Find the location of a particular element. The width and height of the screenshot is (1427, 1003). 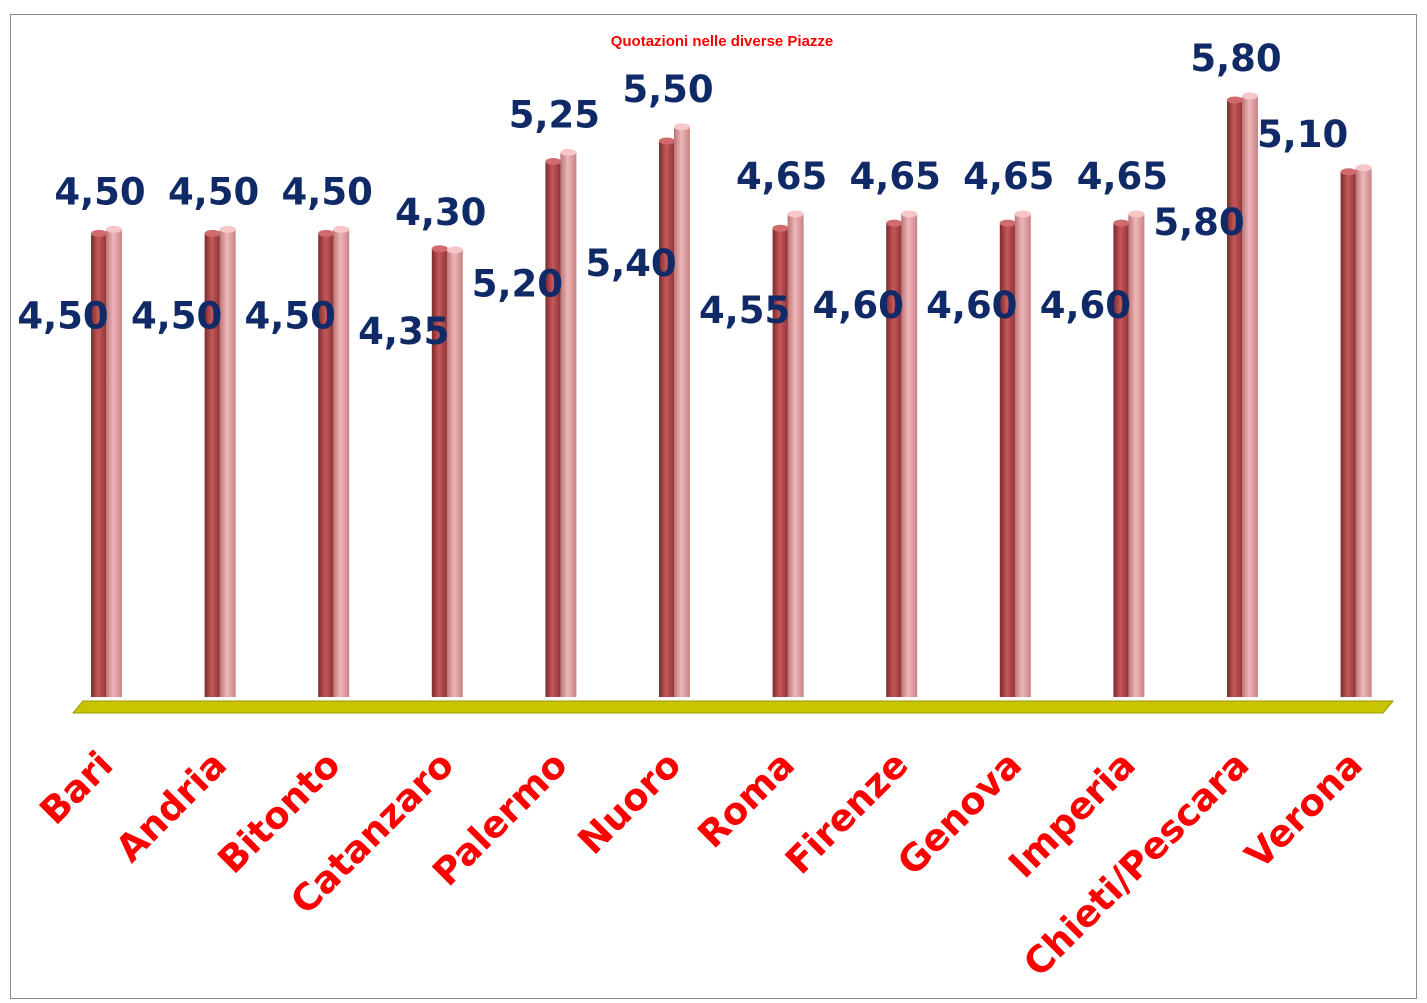

chart-title: Quotazioni nelle diverse Piazze is located at coordinates (722, 41).